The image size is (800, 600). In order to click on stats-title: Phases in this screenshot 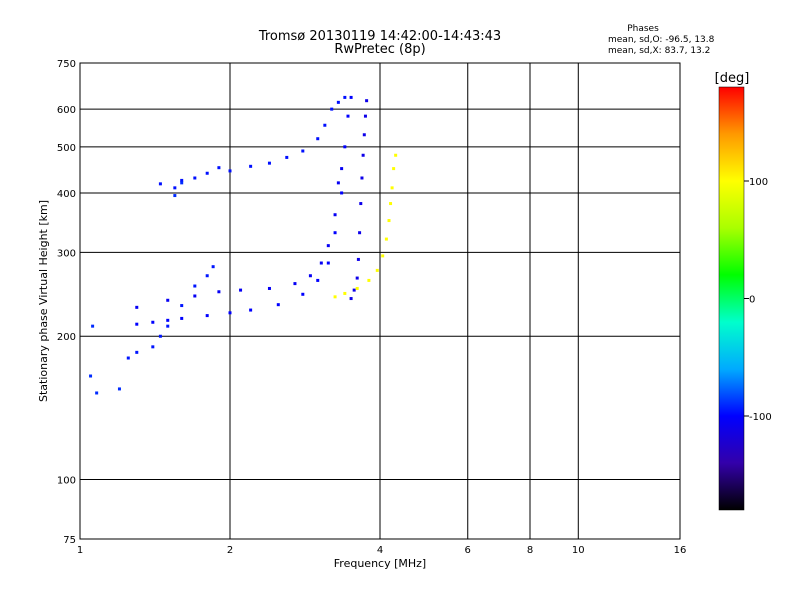, I will do `click(643, 29)`.